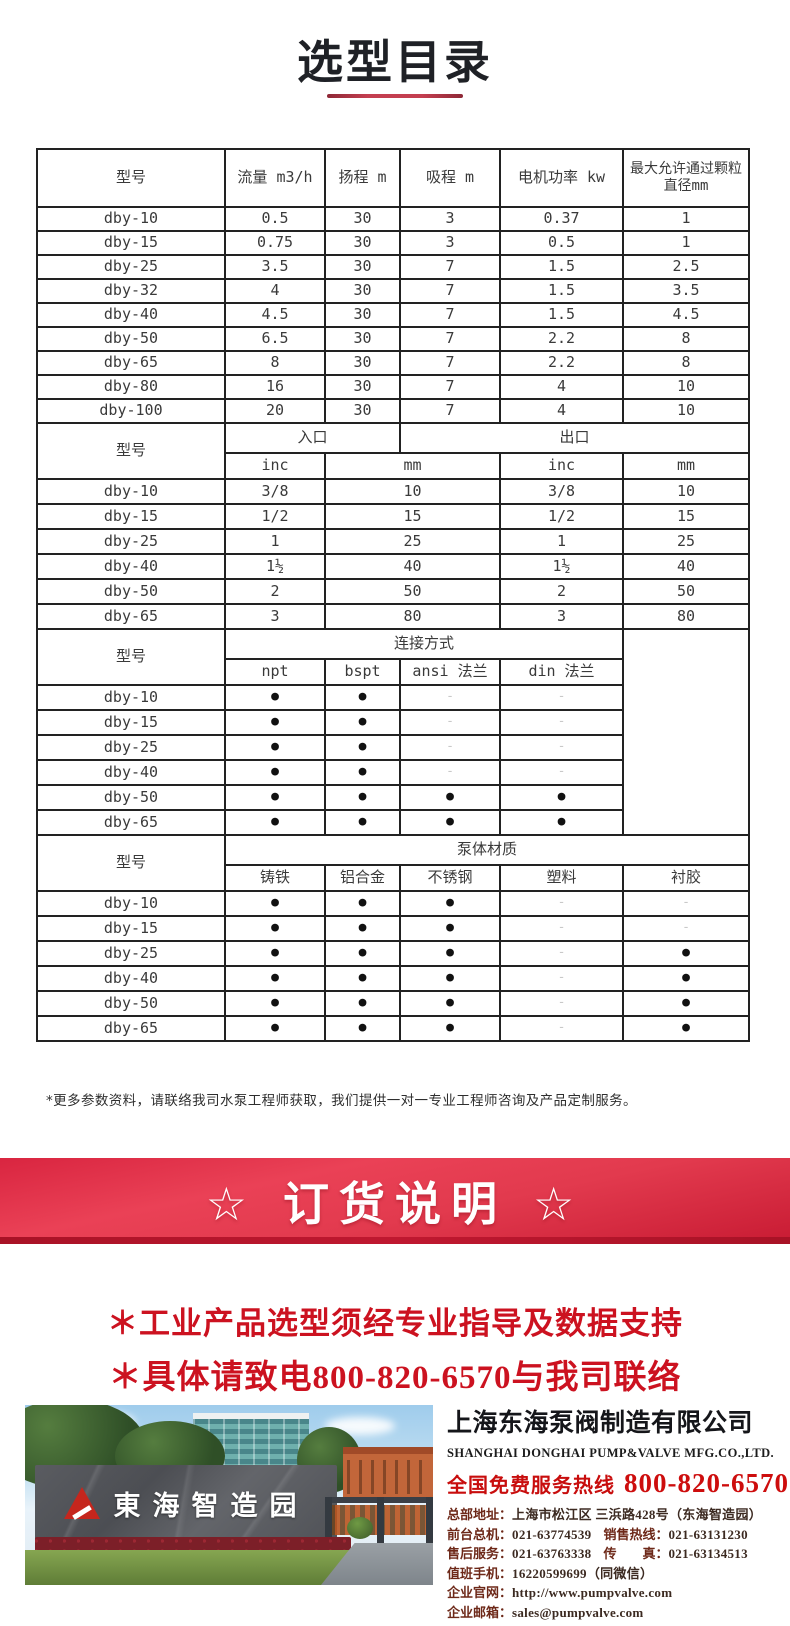  What do you see at coordinates (600, 1422) in the screenshot?
I see `company-name: 上海东海泵阀制造有限公司` at bounding box center [600, 1422].